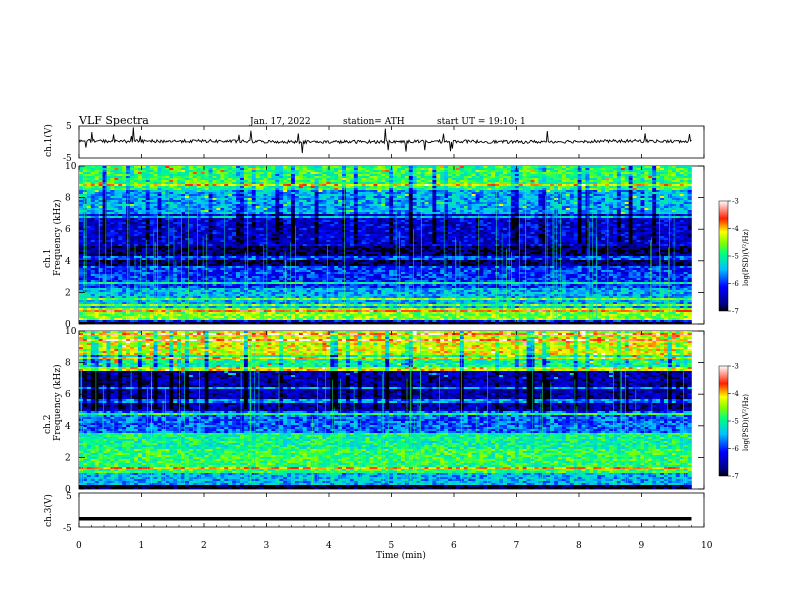 The height and width of the screenshot is (612, 792). Describe the element at coordinates (142, 546) in the screenshot. I see `xtick-label: 1` at that location.